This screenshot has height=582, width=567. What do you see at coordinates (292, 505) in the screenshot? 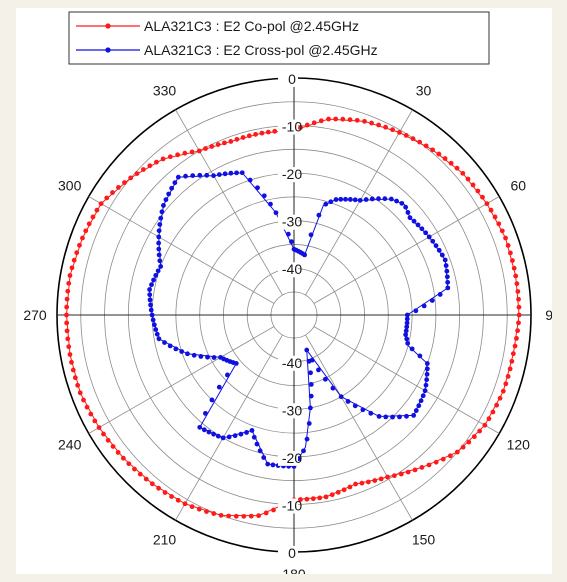
I see `radial-tick-label: -10` at bounding box center [292, 505].